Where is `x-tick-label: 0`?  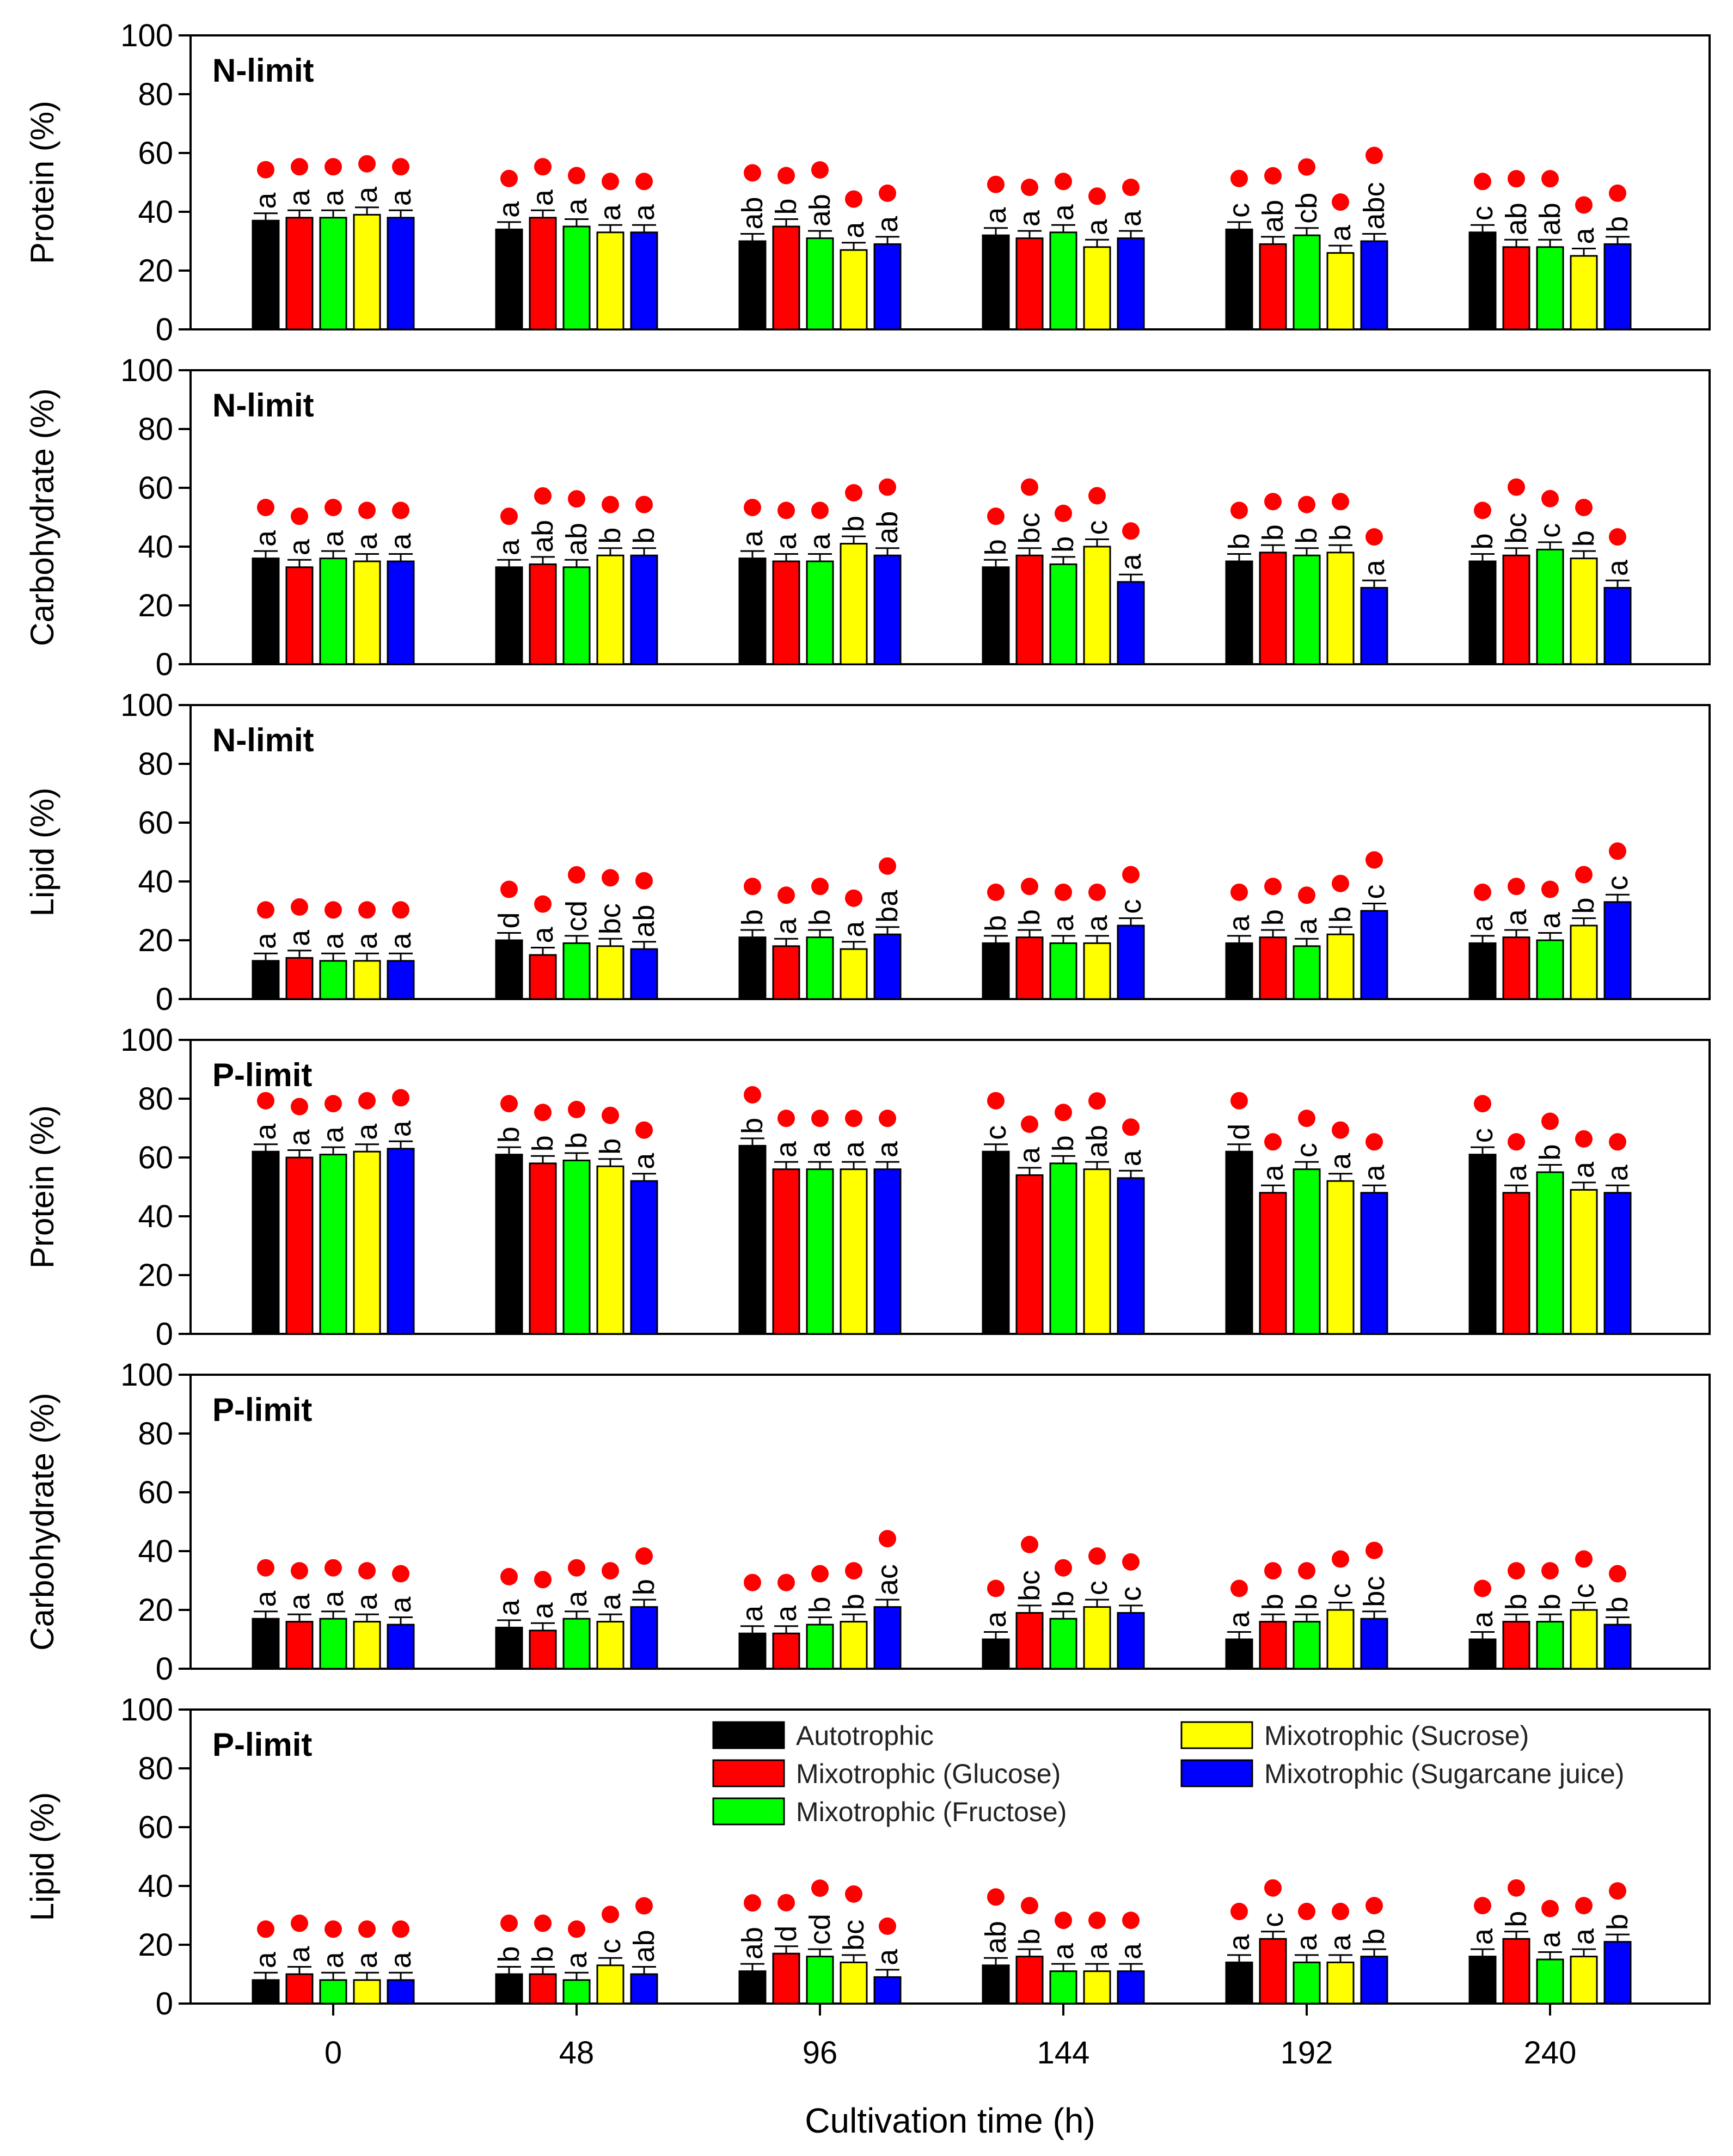
x-tick-label: 0 is located at coordinates (333, 2053).